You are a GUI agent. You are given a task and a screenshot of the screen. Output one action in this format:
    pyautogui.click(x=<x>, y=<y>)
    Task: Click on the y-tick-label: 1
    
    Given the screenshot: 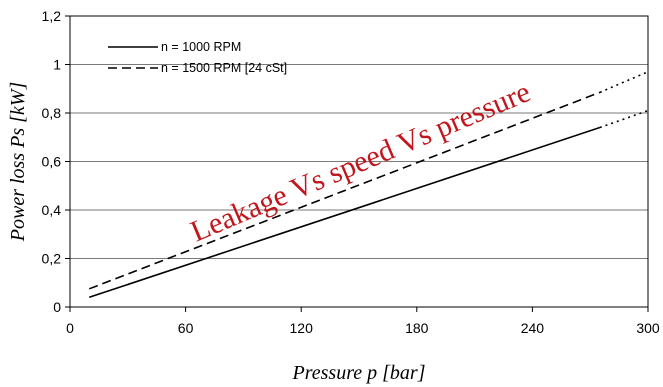 What is the action you would take?
    pyautogui.click(x=57, y=65)
    